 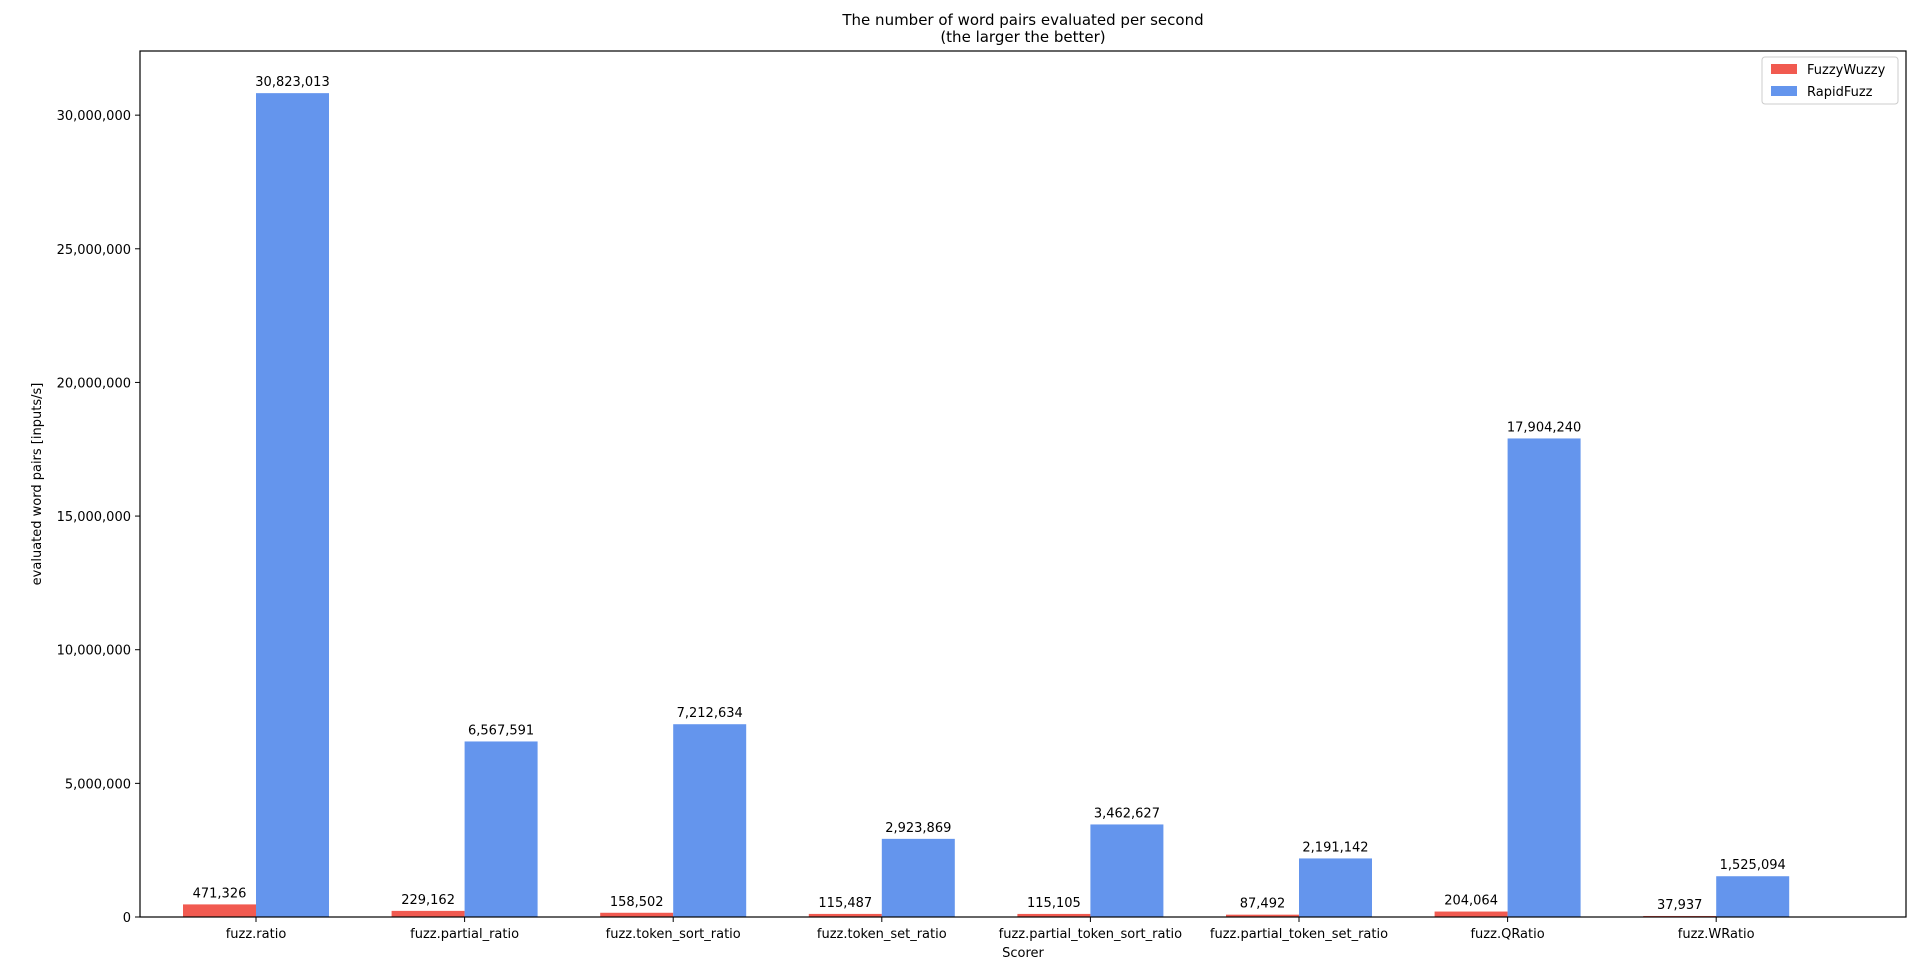 I want to click on x-tick-label: fuzz.partial_ratio, so click(x=464, y=934).